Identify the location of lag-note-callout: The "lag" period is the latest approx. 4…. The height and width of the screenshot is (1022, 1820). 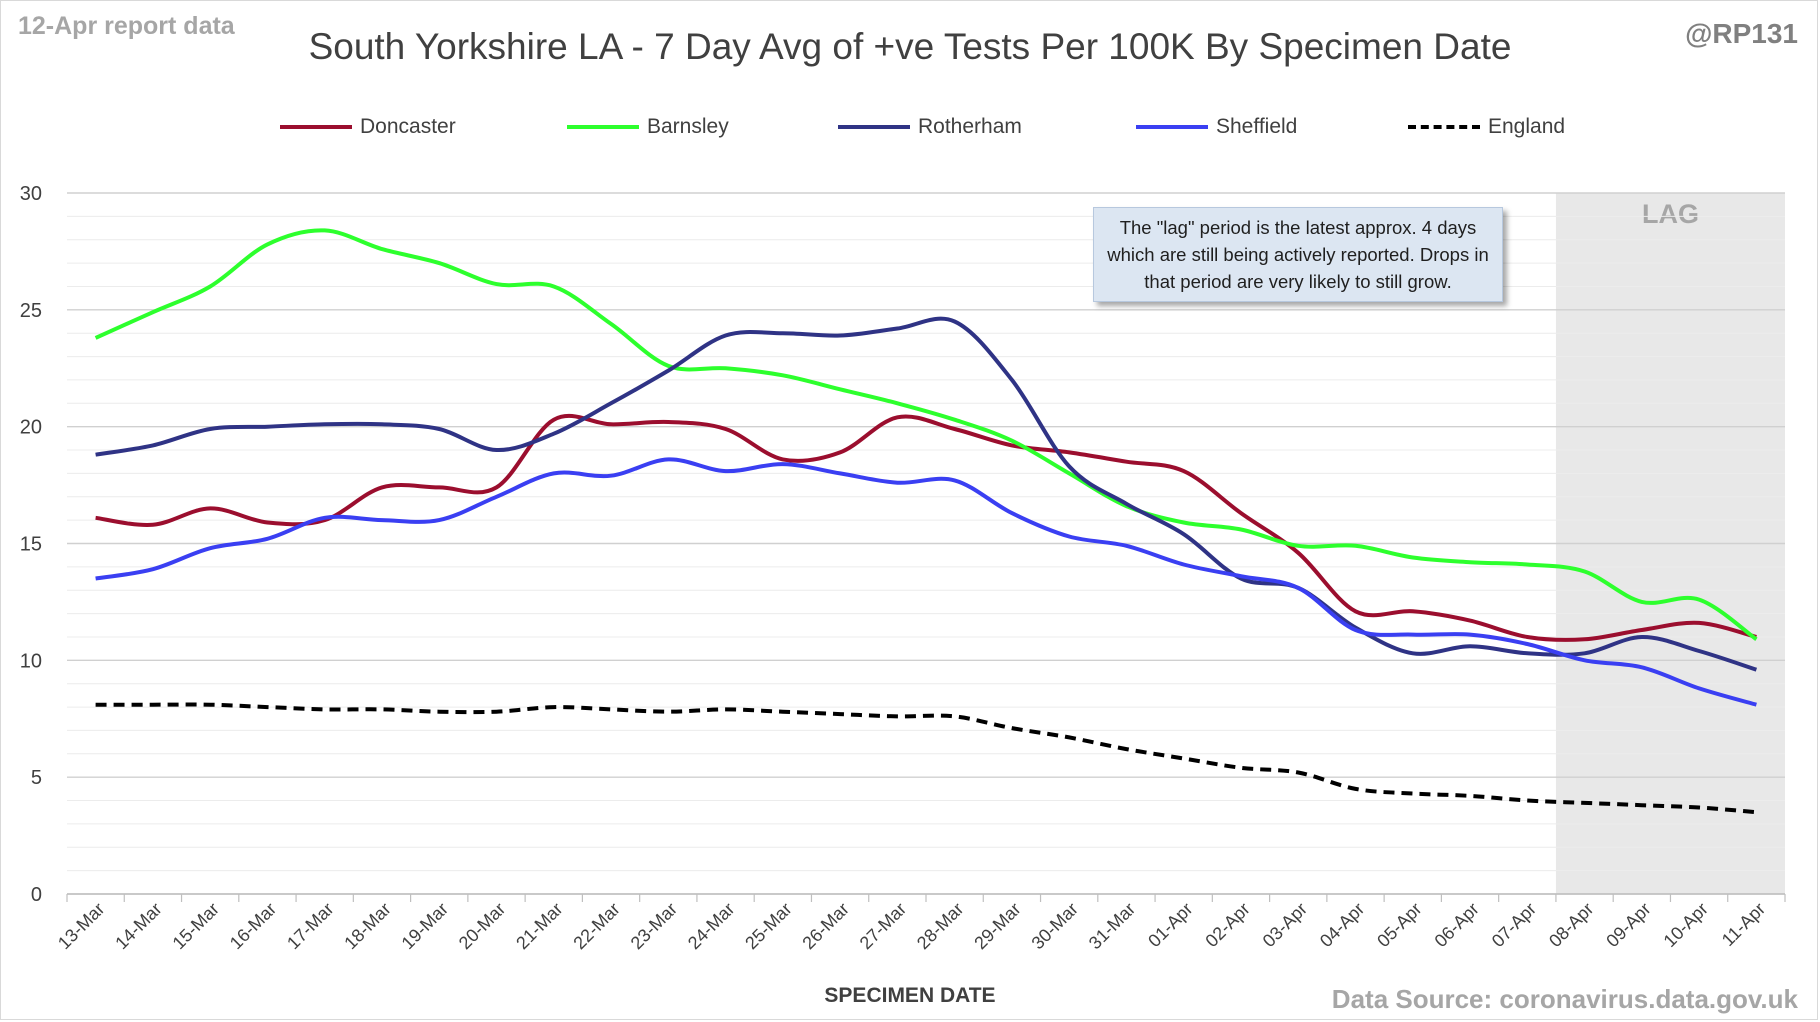
(1298, 254).